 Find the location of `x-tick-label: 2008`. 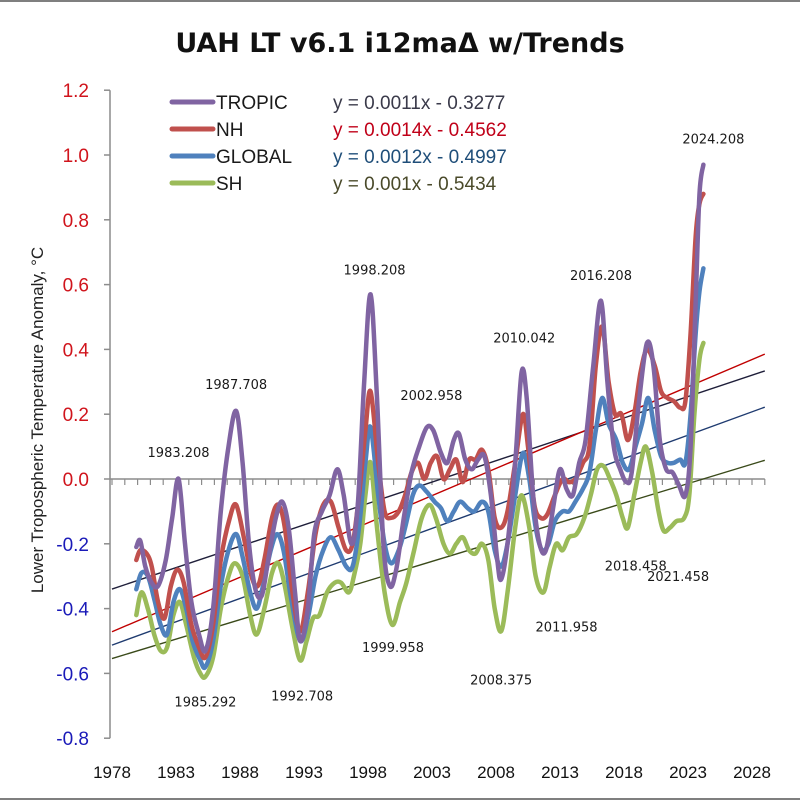

x-tick-label: 2008 is located at coordinates (496, 772).